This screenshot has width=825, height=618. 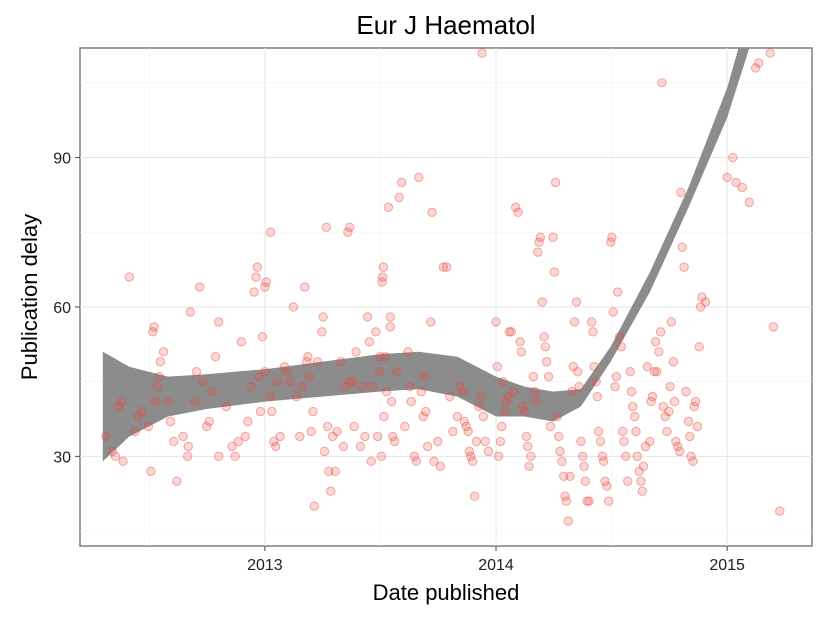 I want to click on x-tick-label: 2013, so click(x=265, y=565).